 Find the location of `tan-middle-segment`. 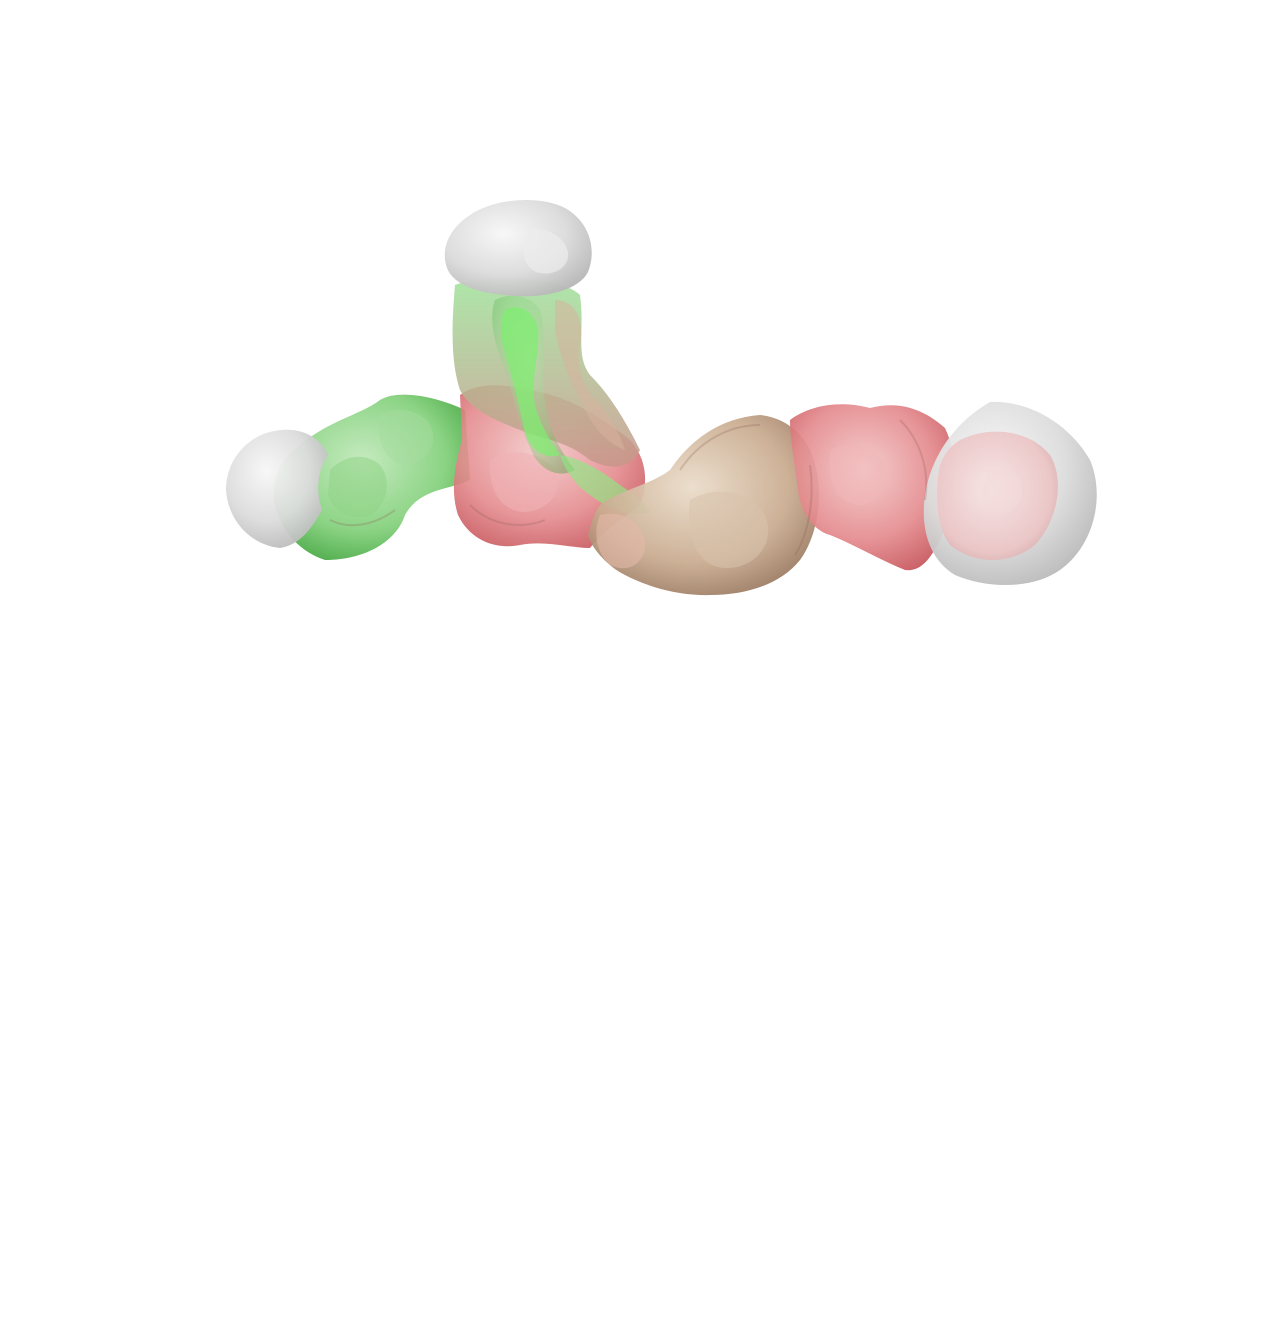

tan-middle-segment is located at coordinates (704, 505).